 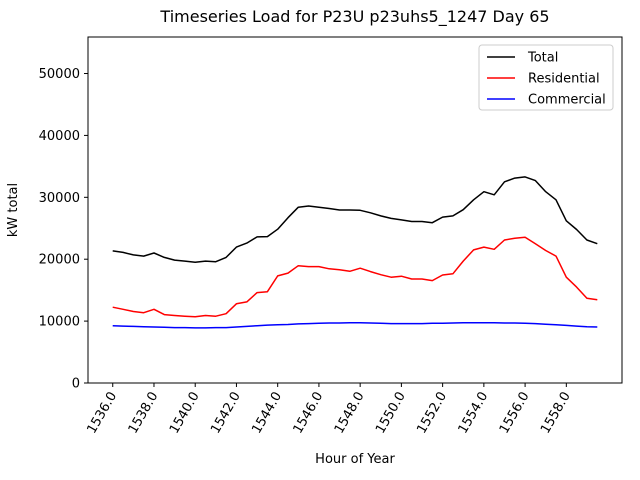 What do you see at coordinates (391, 413) in the screenshot?
I see `x-tick-label: 1550.0` at bounding box center [391, 413].